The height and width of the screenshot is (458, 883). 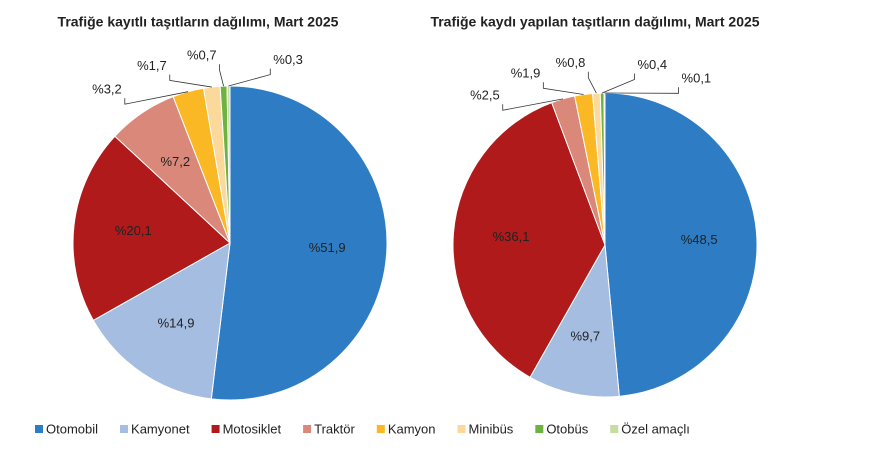 What do you see at coordinates (697, 78) in the screenshot?
I see `data-label: %0,1` at bounding box center [697, 78].